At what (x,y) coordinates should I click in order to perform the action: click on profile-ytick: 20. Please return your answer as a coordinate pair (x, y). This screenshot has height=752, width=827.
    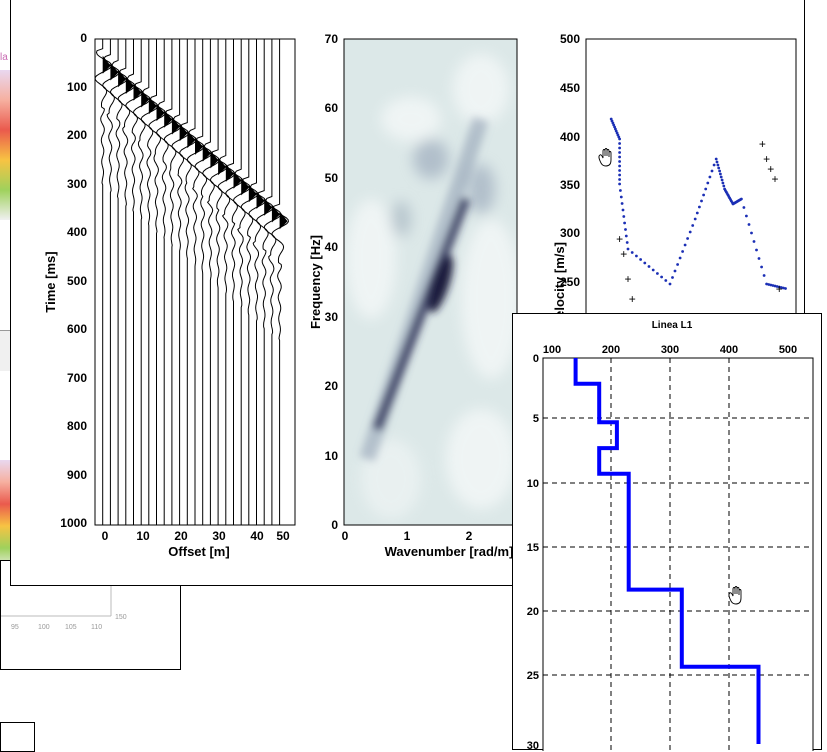
    Looking at the image, I should click on (533, 612).